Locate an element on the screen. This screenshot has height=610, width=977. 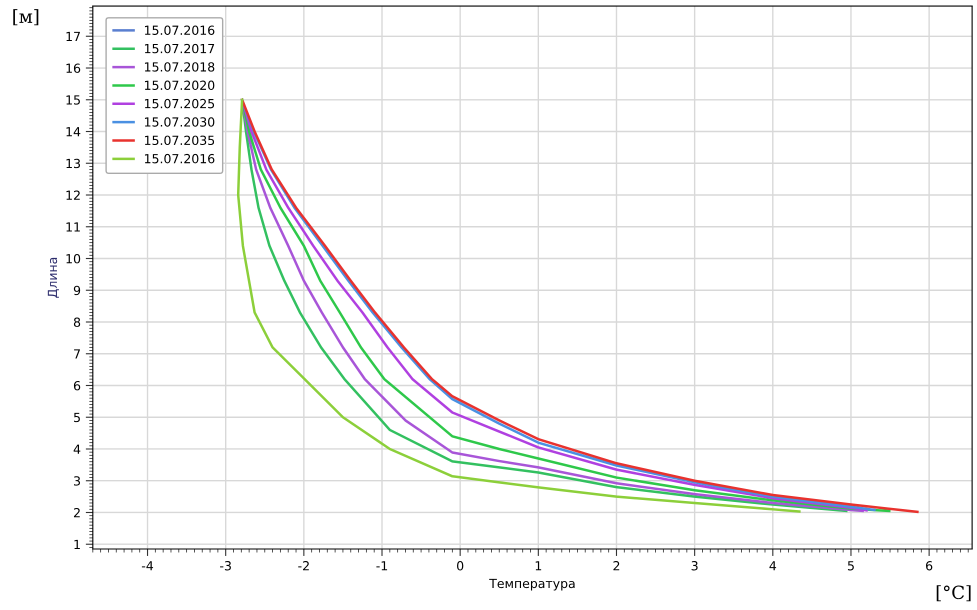
x-tick-label: -4 is located at coordinates (148, 565).